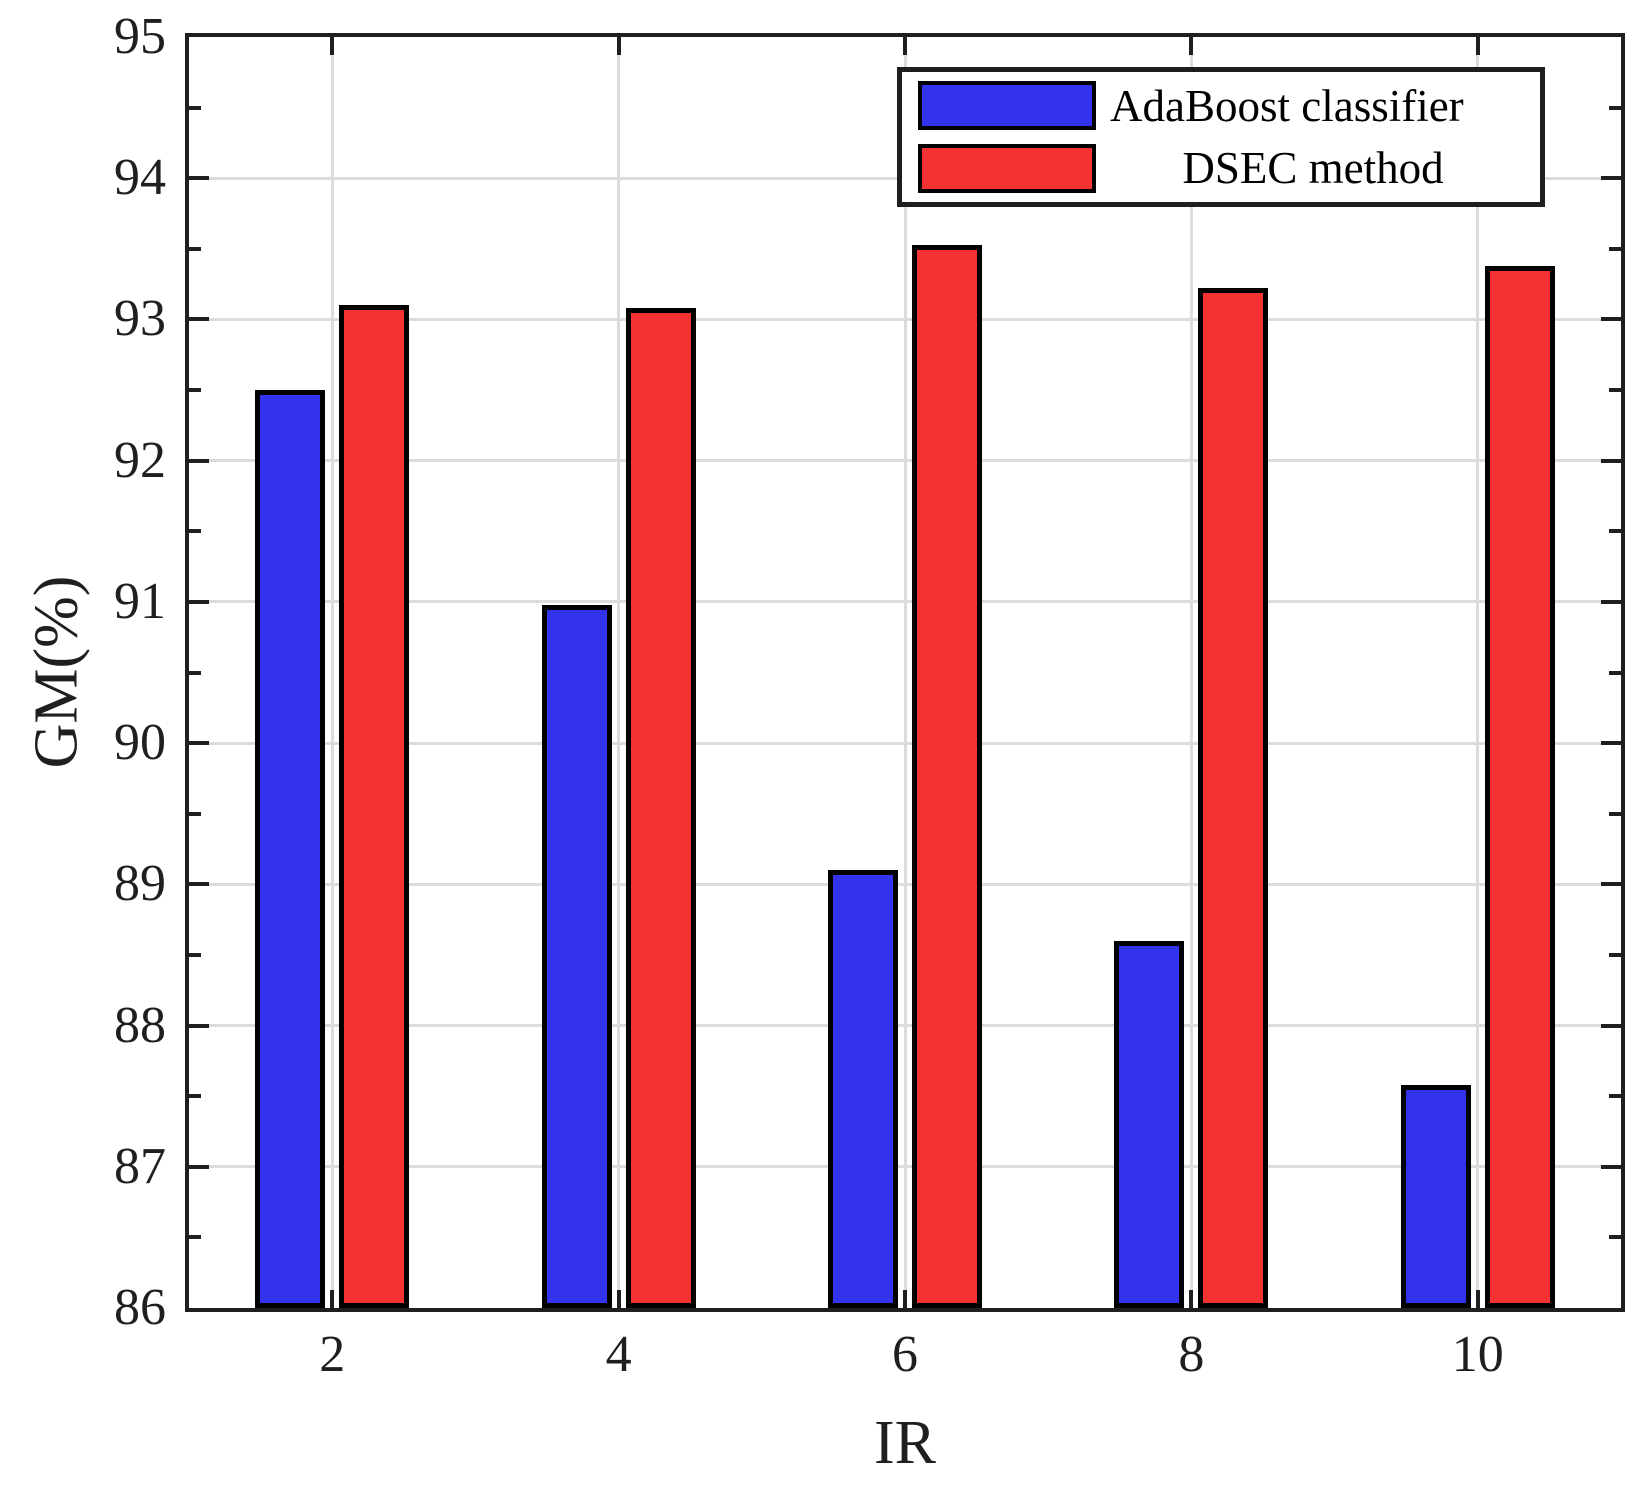  What do you see at coordinates (1149, 1124) in the screenshot?
I see `bar-adaboost-ir8` at bounding box center [1149, 1124].